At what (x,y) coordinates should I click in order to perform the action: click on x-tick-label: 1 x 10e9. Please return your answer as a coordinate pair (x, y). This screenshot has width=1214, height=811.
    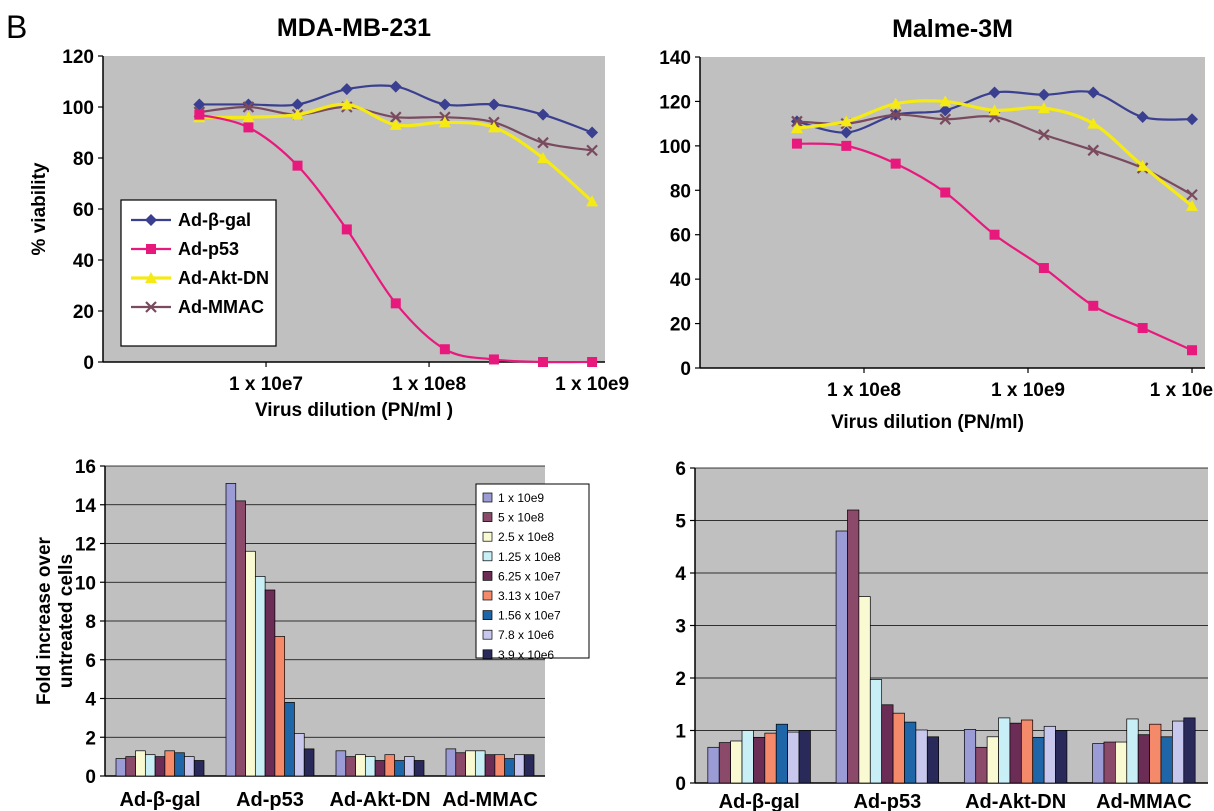
    Looking at the image, I should click on (1028, 390).